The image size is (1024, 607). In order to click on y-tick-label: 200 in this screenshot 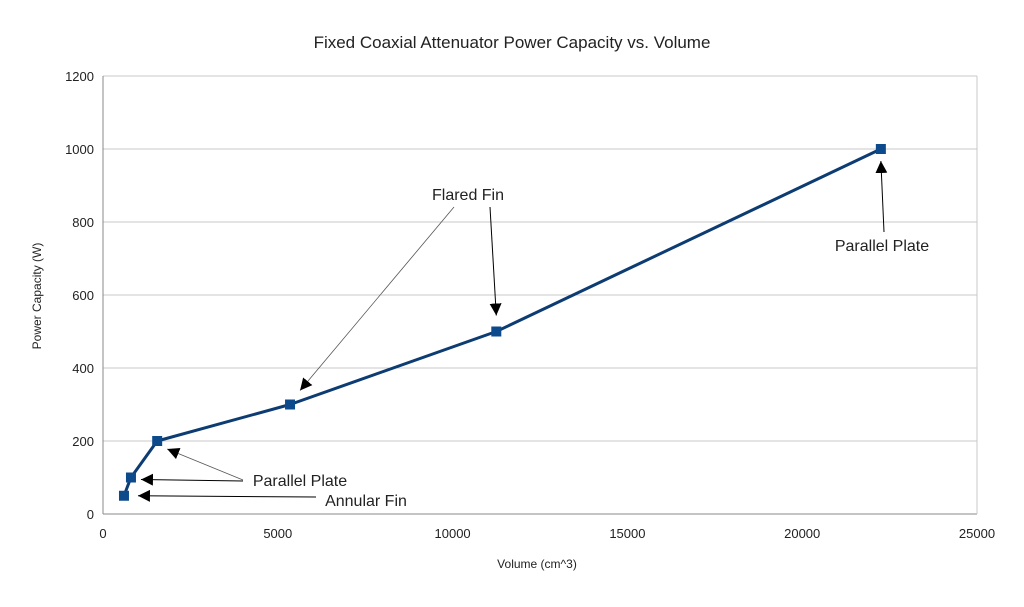, I will do `click(83, 441)`.